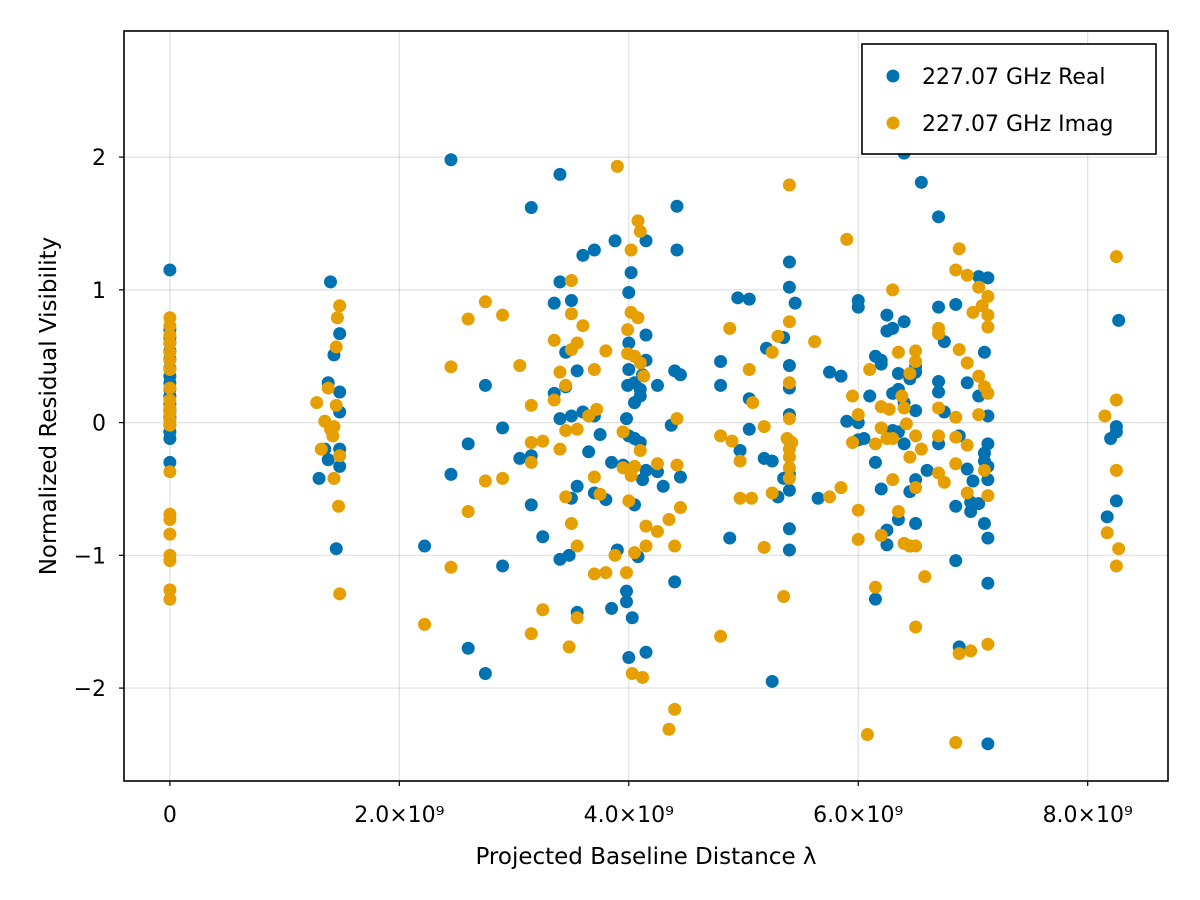  I want to click on x-tick-label: 8.0×10⁹, so click(1088, 815).